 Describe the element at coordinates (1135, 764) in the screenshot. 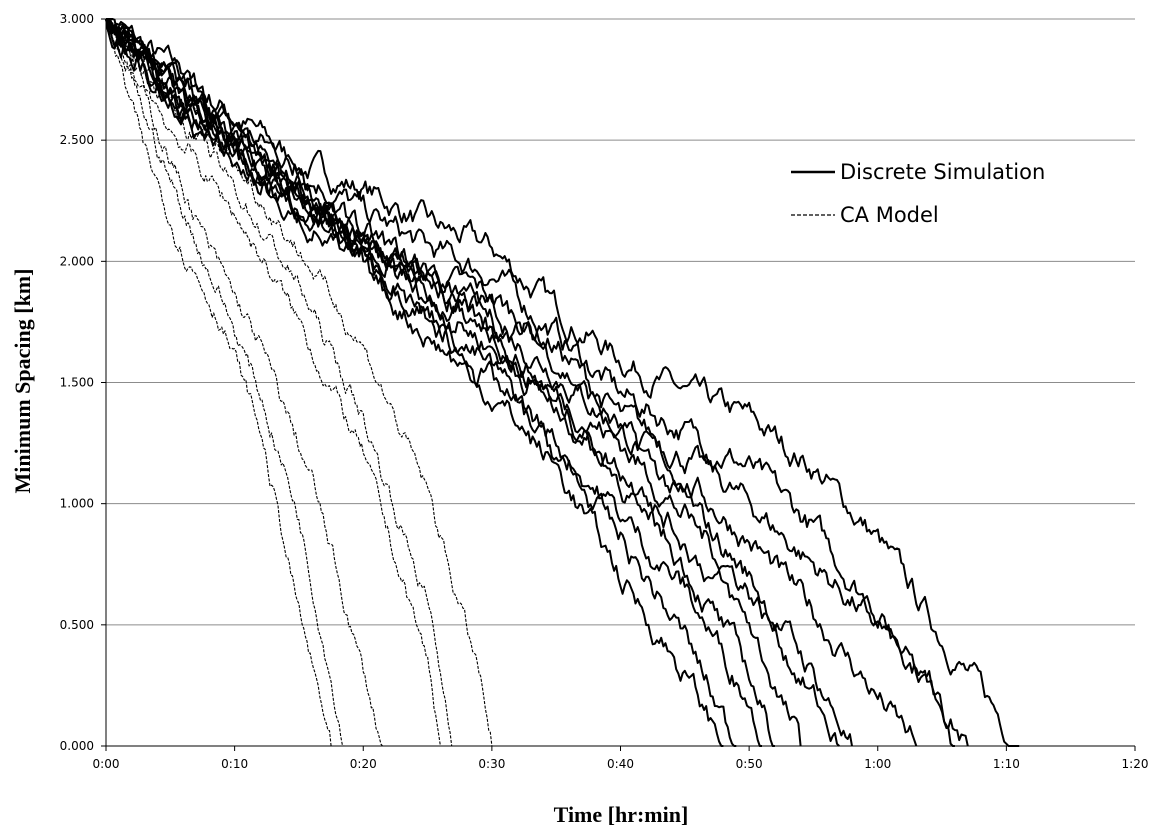

I see `x-tick-label: 1:20` at that location.